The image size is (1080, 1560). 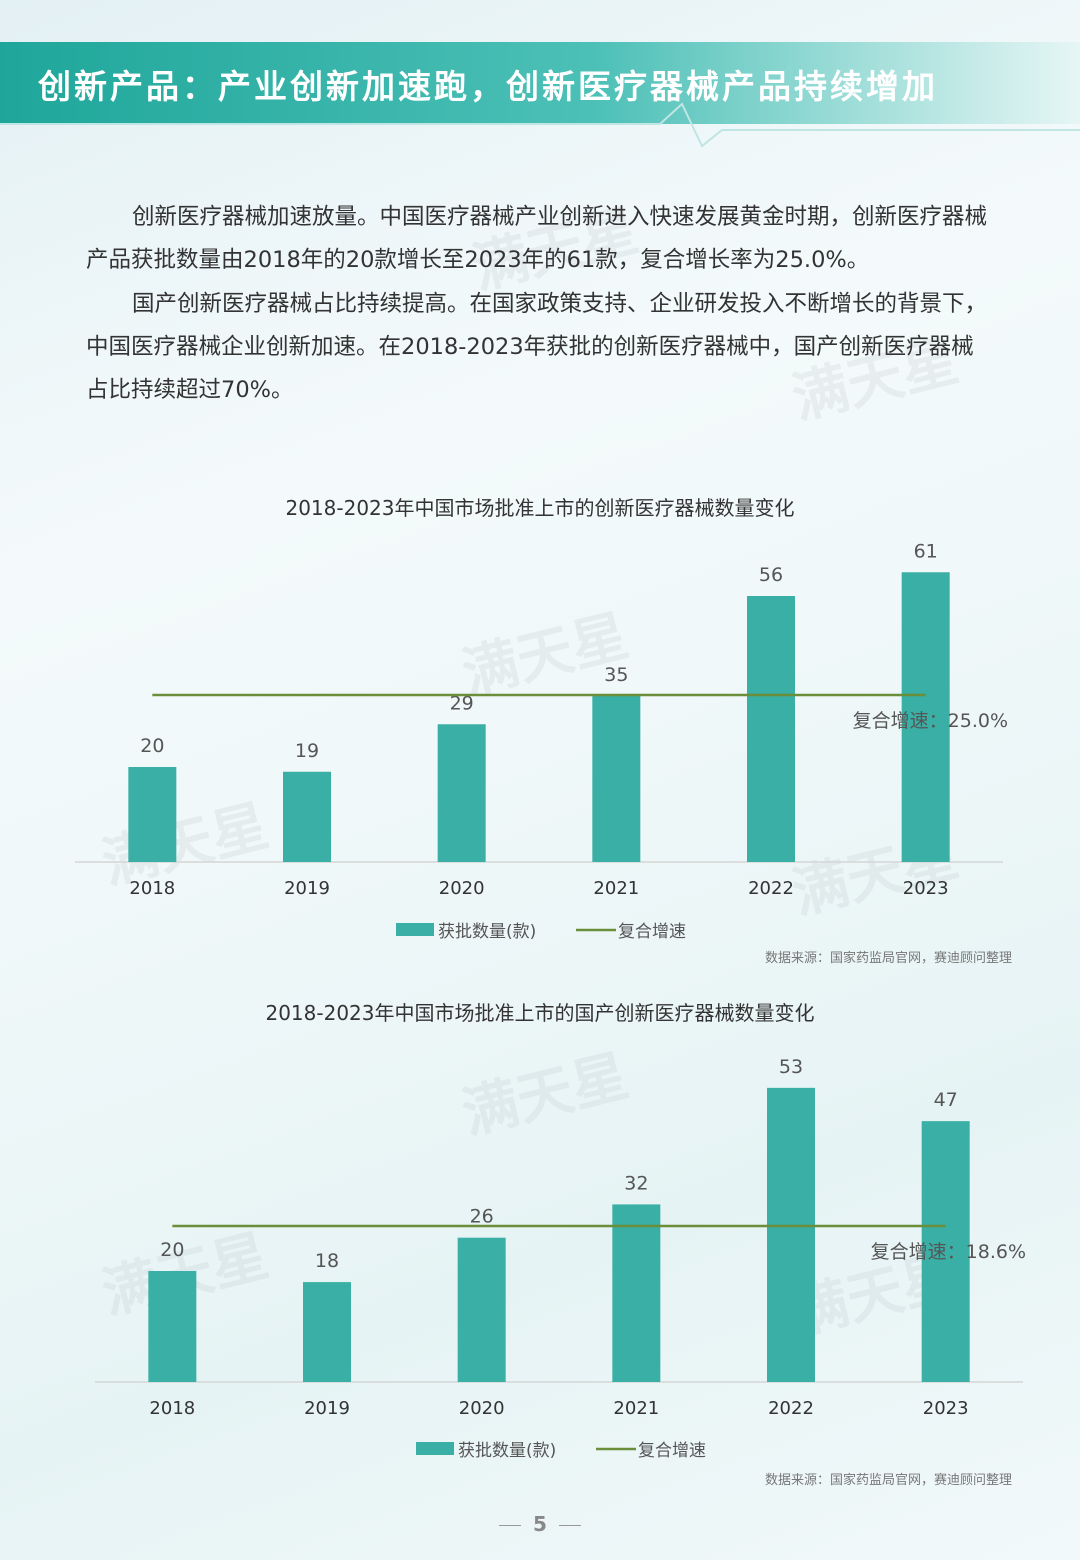 I want to click on data-label-2019: 19, so click(x=307, y=751).